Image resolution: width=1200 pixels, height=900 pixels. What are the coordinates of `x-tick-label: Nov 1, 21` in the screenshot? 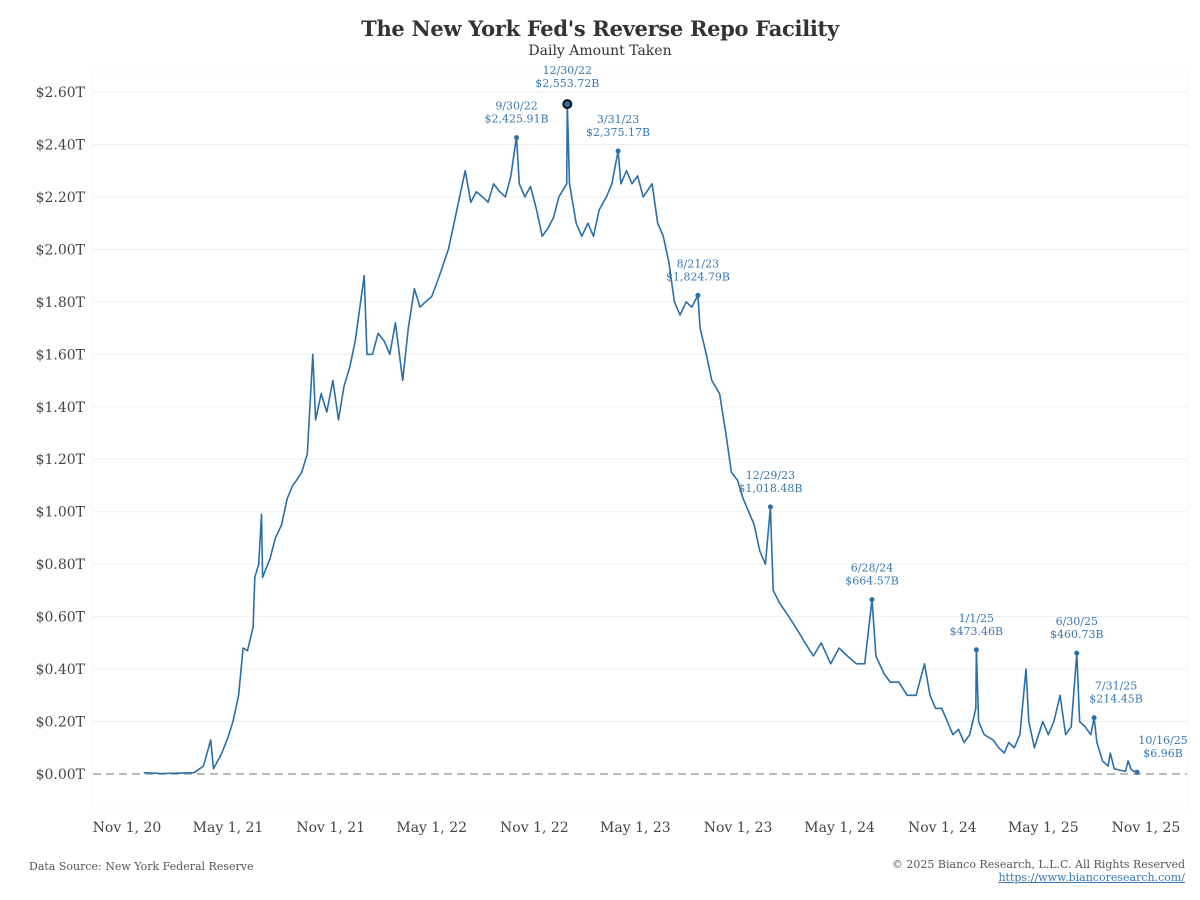 It's located at (330, 828).